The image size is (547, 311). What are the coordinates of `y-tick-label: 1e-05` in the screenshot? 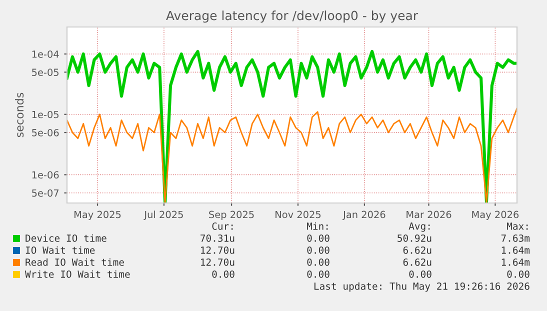 It's located at (45, 114).